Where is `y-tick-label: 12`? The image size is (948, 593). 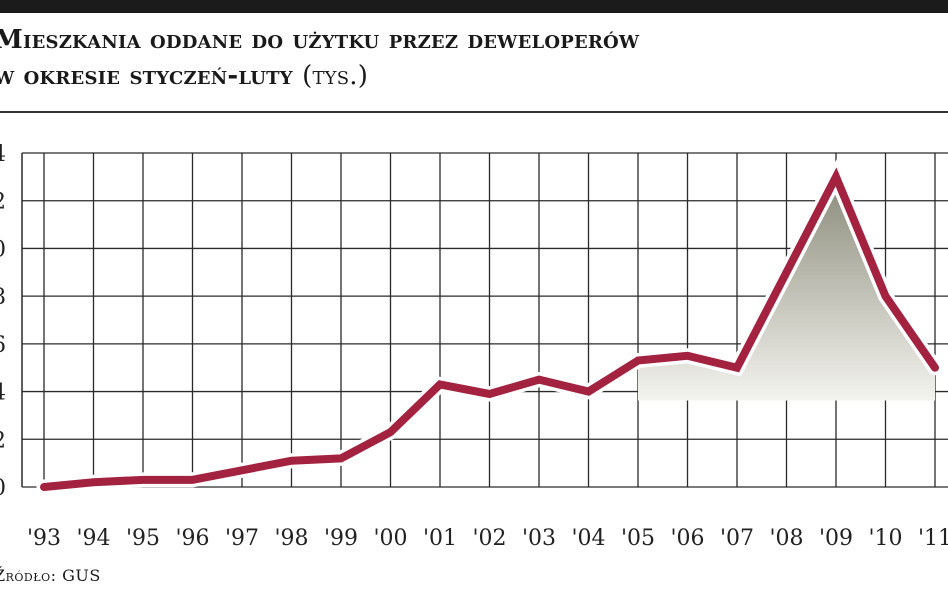 y-tick-label: 12 is located at coordinates (3, 202).